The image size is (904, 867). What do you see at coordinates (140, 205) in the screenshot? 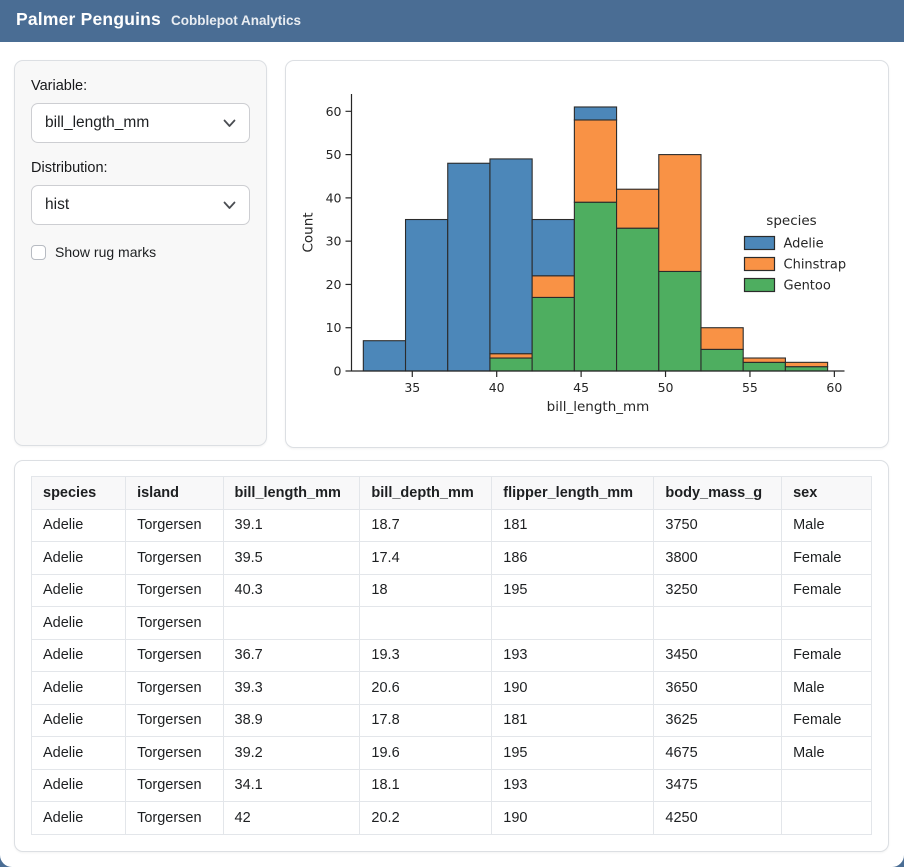
I see `distribution-select: hist` at bounding box center [140, 205].